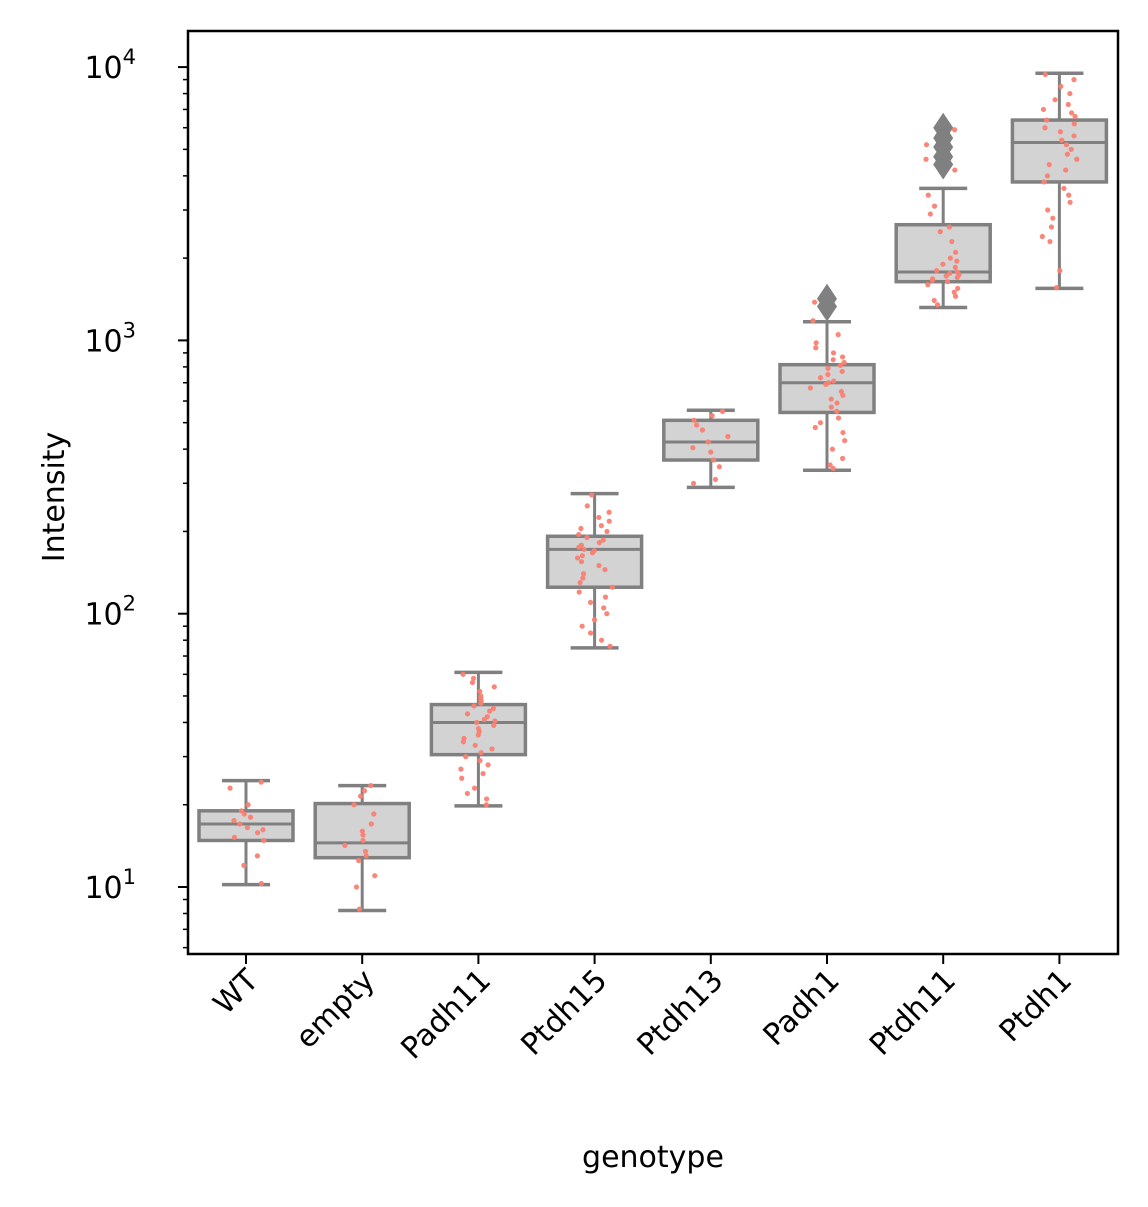 The width and height of the screenshot is (1148, 1207). Describe the element at coordinates (110, 65) in the screenshot. I see `y-tick-label: 10⁴` at that location.